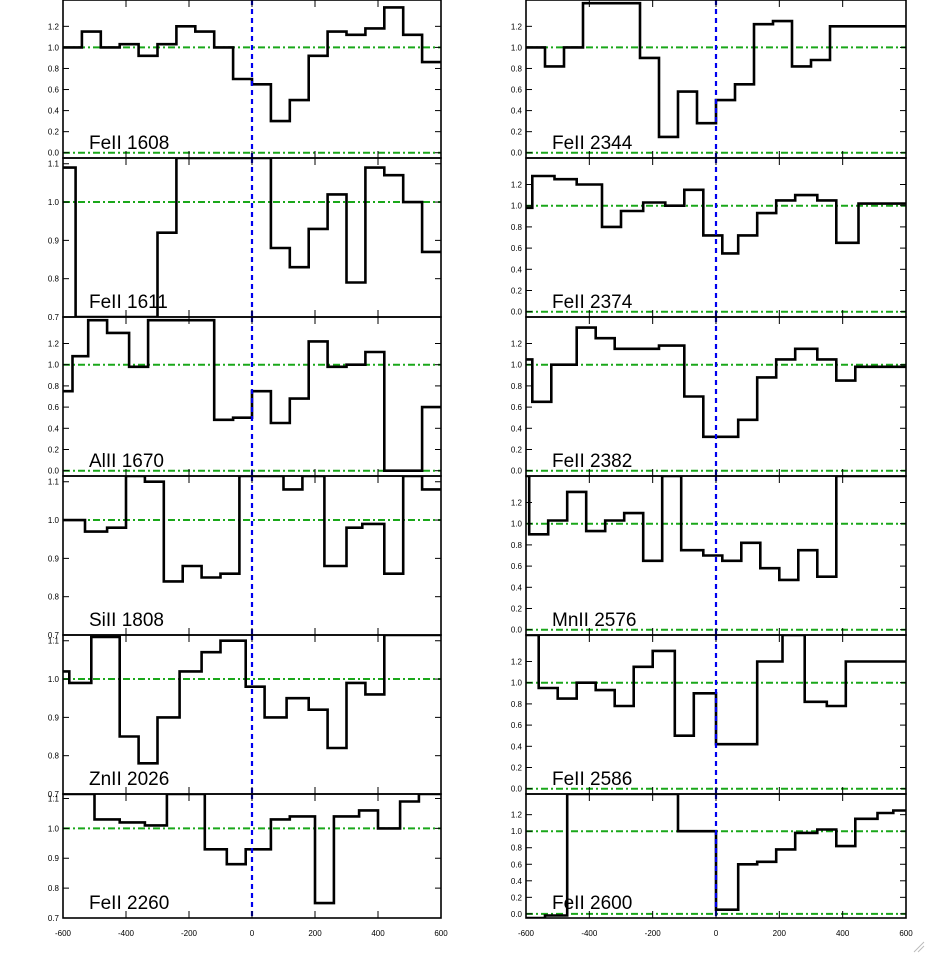 This screenshot has height=955, width=927. What do you see at coordinates (589, 933) in the screenshot?
I see `x-tick-label: -400` at bounding box center [589, 933].